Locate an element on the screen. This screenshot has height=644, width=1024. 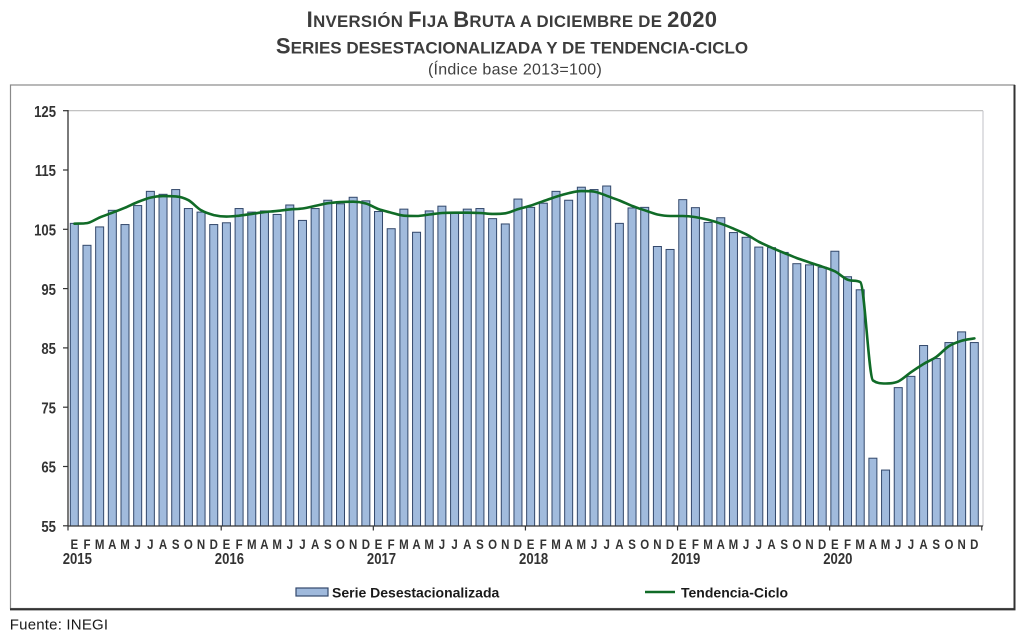
svg-text: 2016 is located at coordinates (229, 559).